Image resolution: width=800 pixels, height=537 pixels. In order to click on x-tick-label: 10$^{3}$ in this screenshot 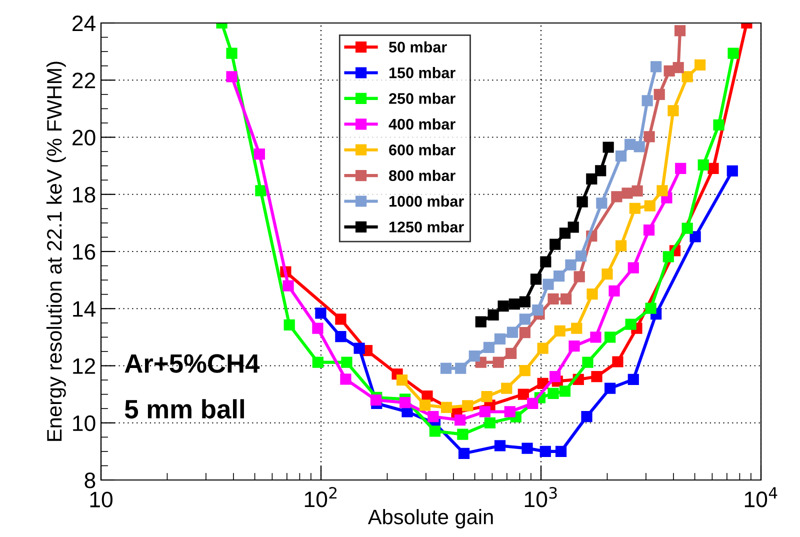, I will do `click(540, 497)`.